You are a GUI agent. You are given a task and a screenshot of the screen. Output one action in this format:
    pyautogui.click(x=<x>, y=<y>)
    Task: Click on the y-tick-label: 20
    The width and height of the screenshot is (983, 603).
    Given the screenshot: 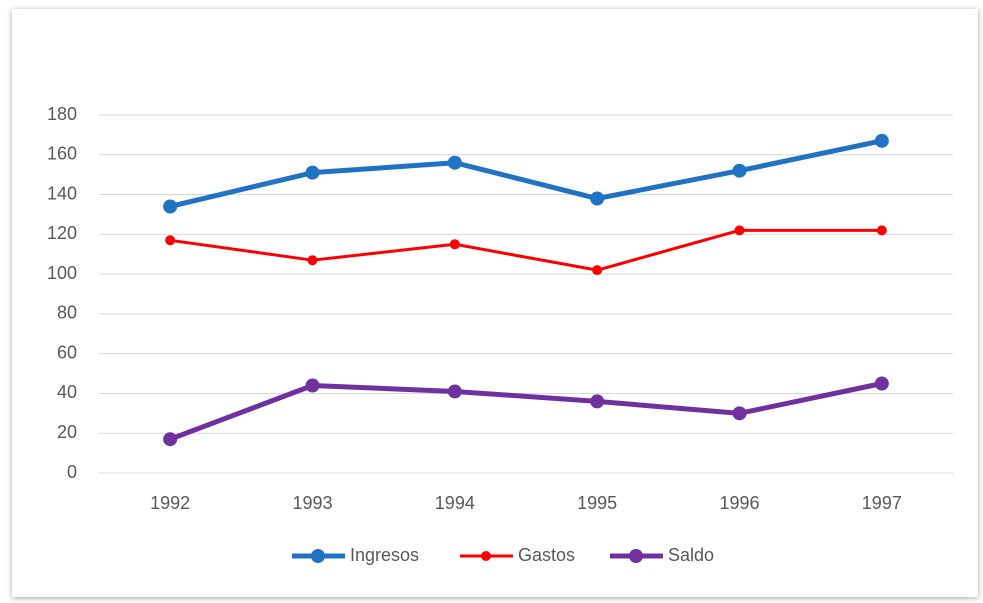 What is the action you would take?
    pyautogui.click(x=67, y=432)
    